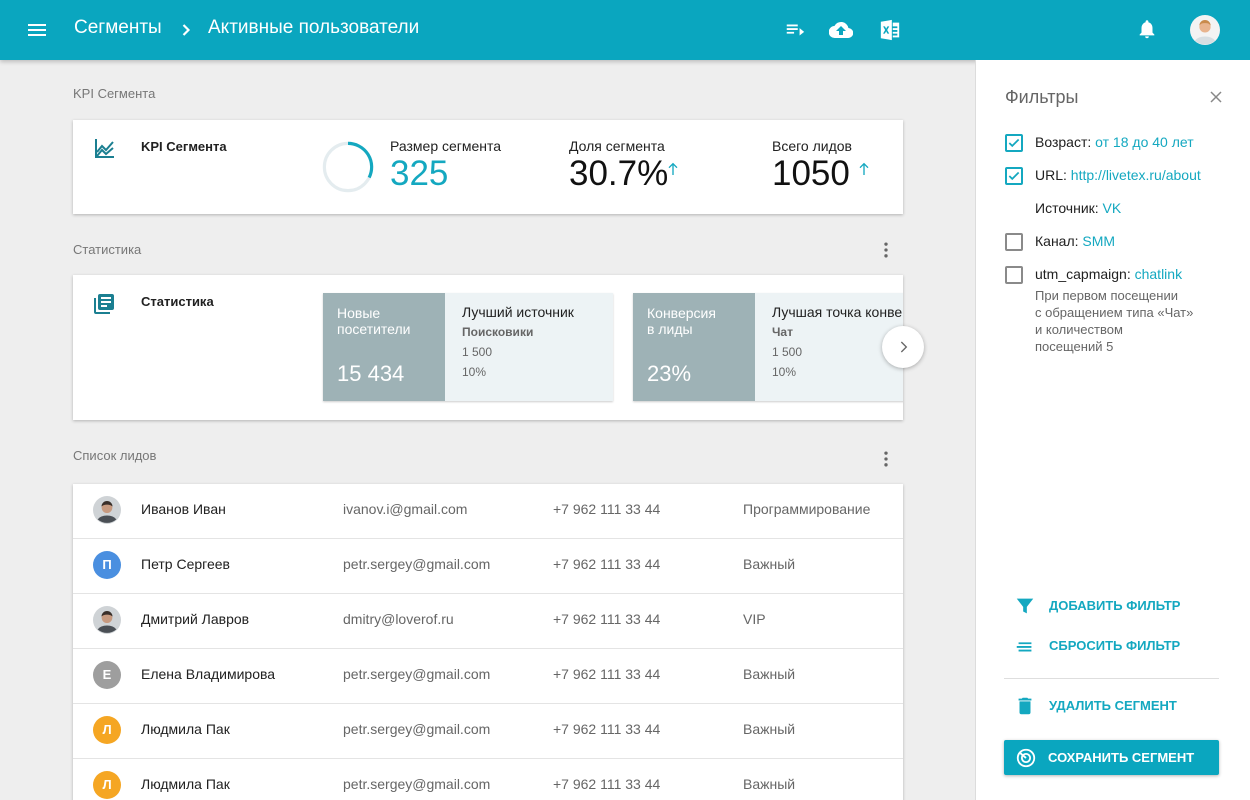 This screenshot has height=800, width=1250. What do you see at coordinates (1074, 346) in the screenshot?
I see `filter-description: посещений 5` at bounding box center [1074, 346].